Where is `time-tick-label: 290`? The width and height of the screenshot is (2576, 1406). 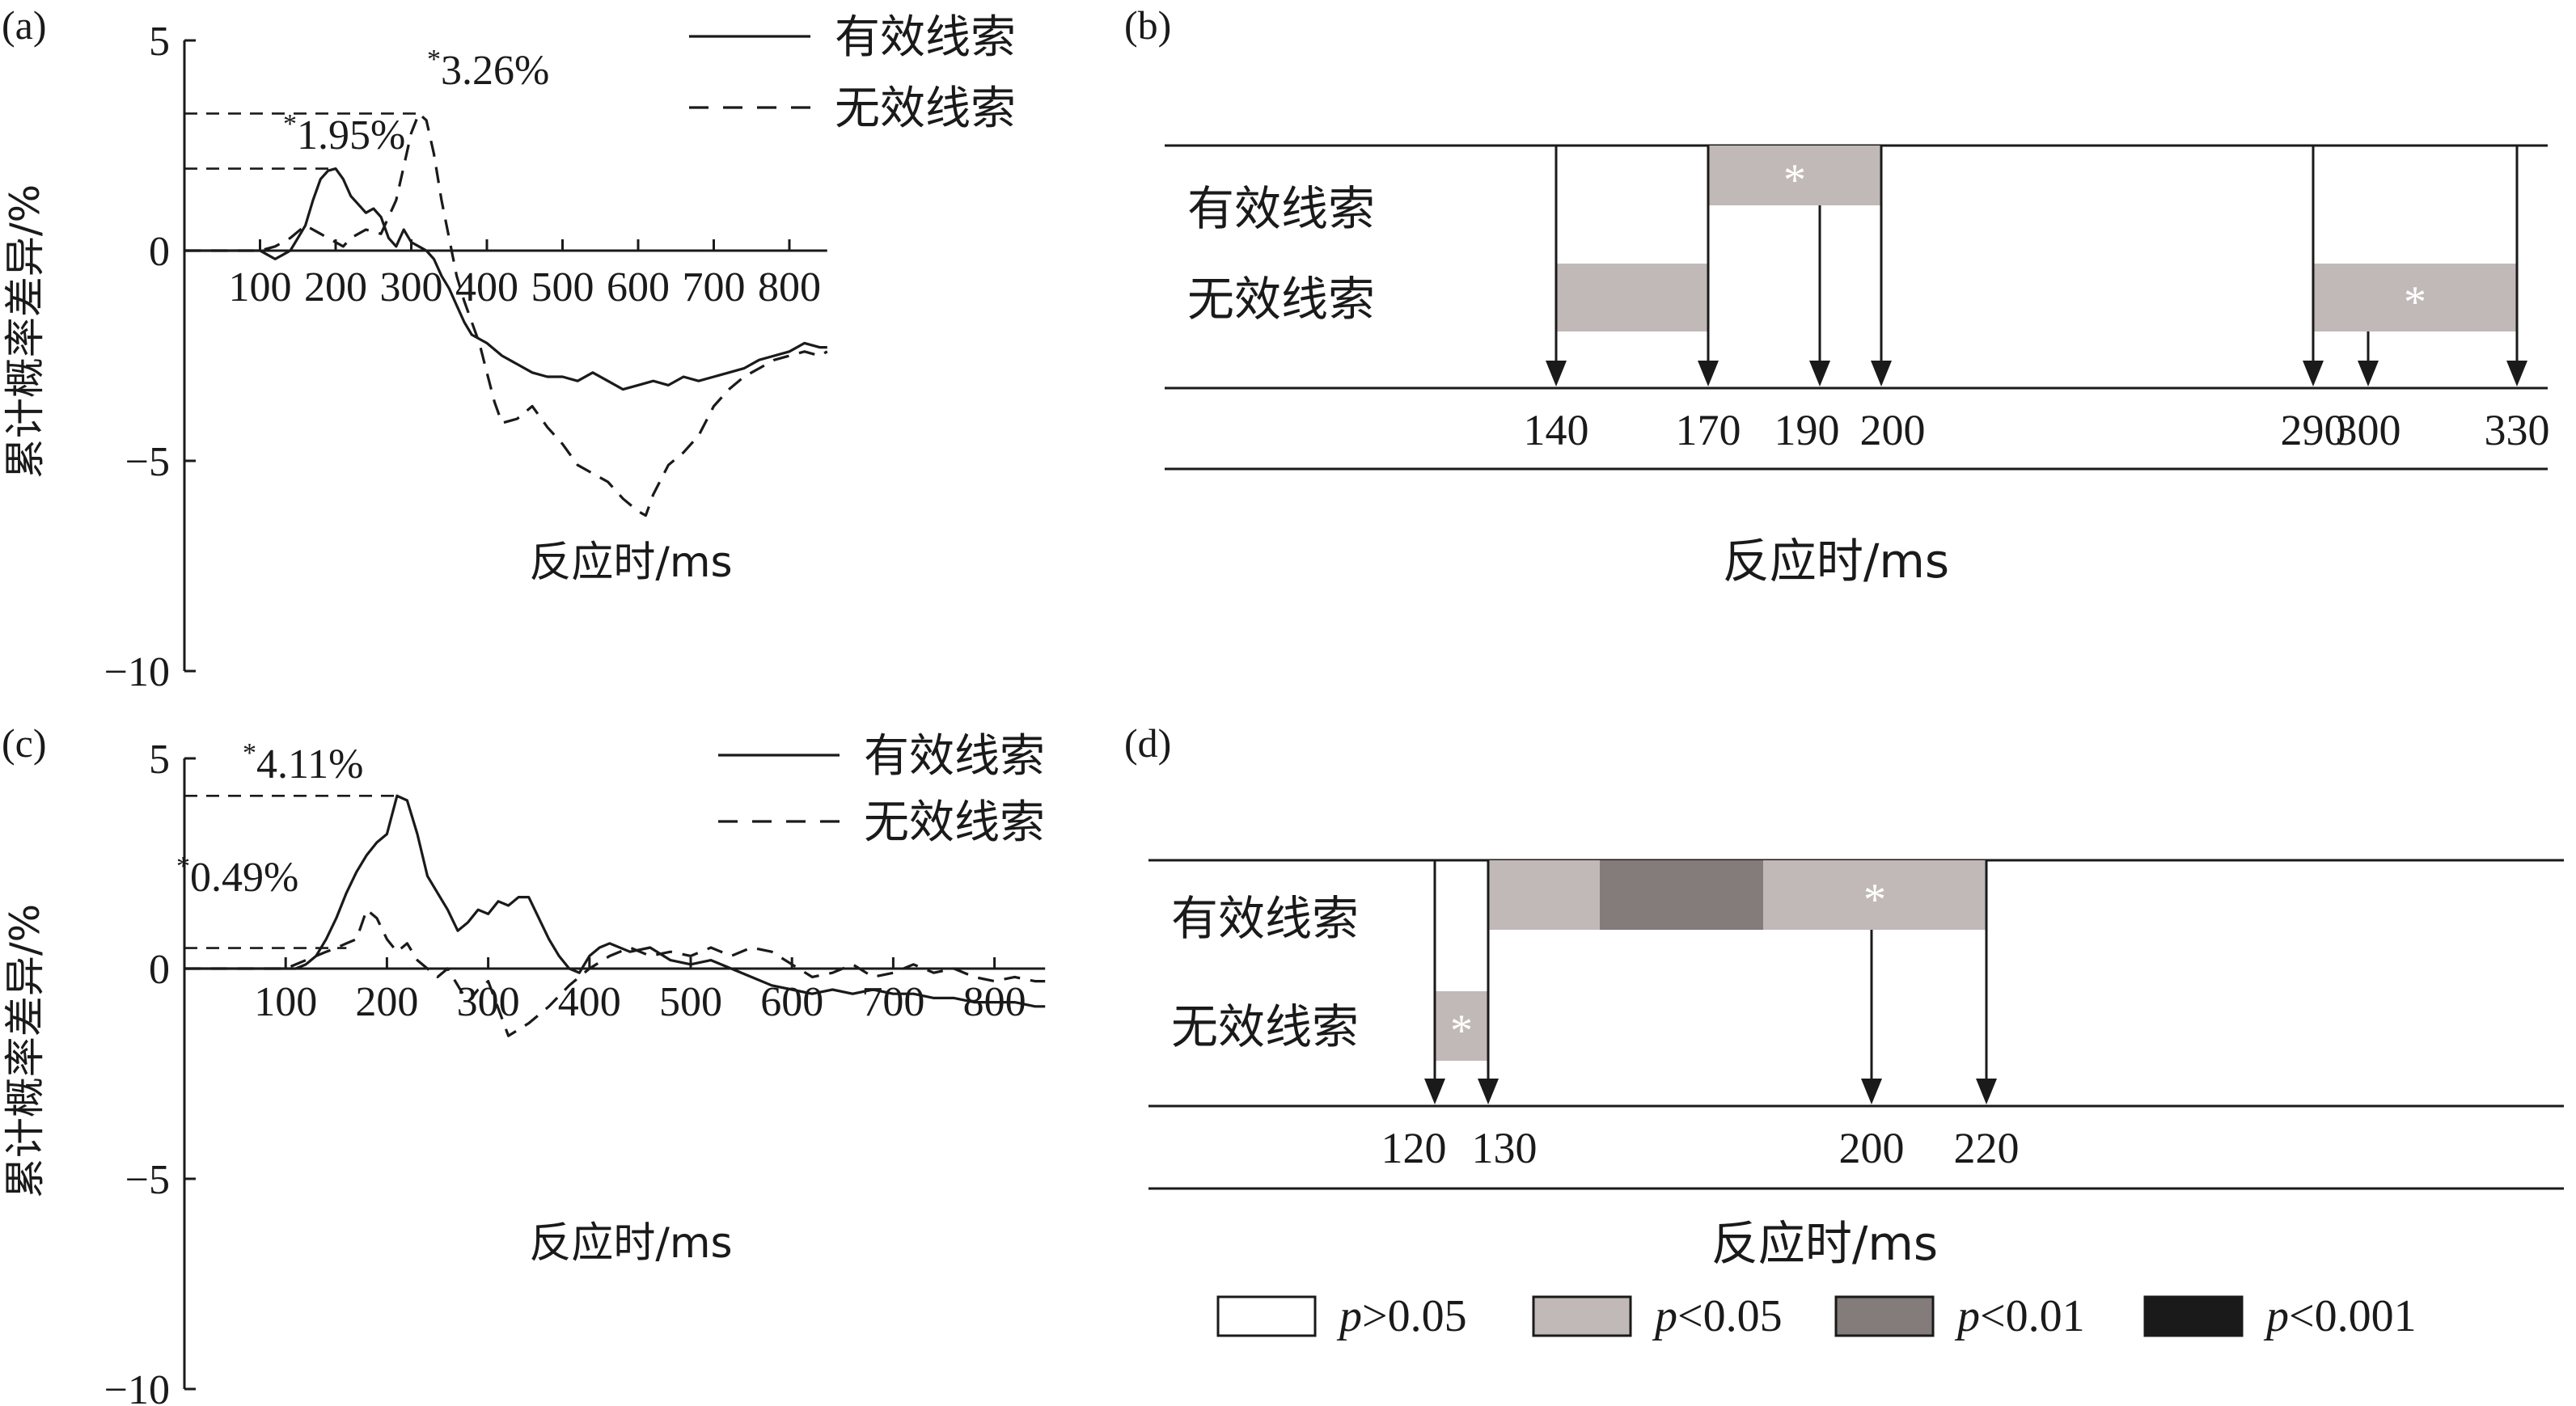
time-tick-label: 290 is located at coordinates (2314, 430).